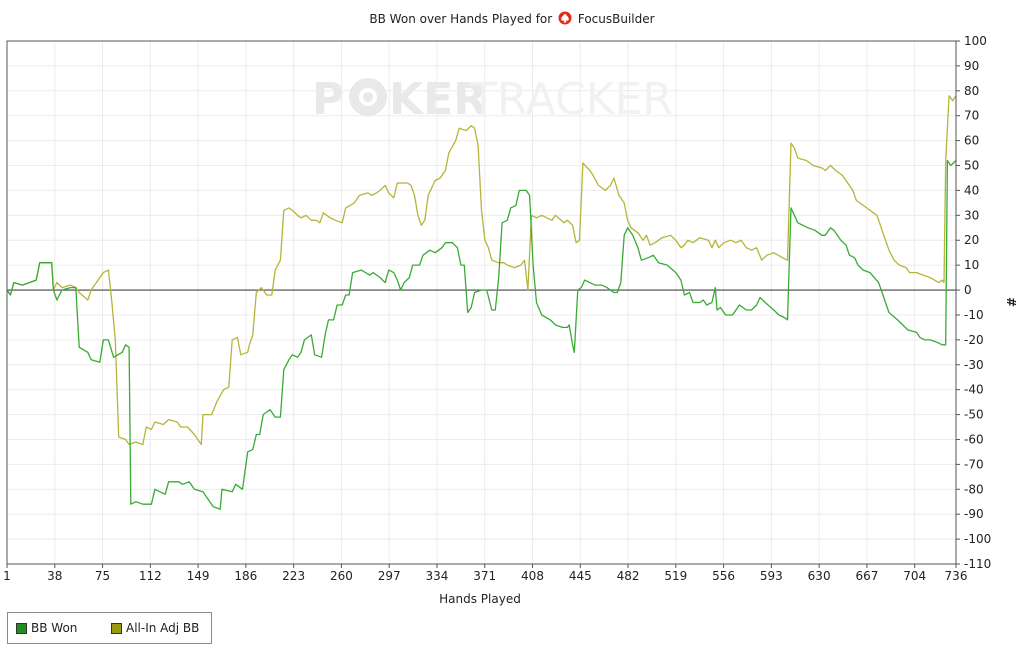  What do you see at coordinates (968, 290) in the screenshot?
I see `y-tick-label: 0` at bounding box center [968, 290].